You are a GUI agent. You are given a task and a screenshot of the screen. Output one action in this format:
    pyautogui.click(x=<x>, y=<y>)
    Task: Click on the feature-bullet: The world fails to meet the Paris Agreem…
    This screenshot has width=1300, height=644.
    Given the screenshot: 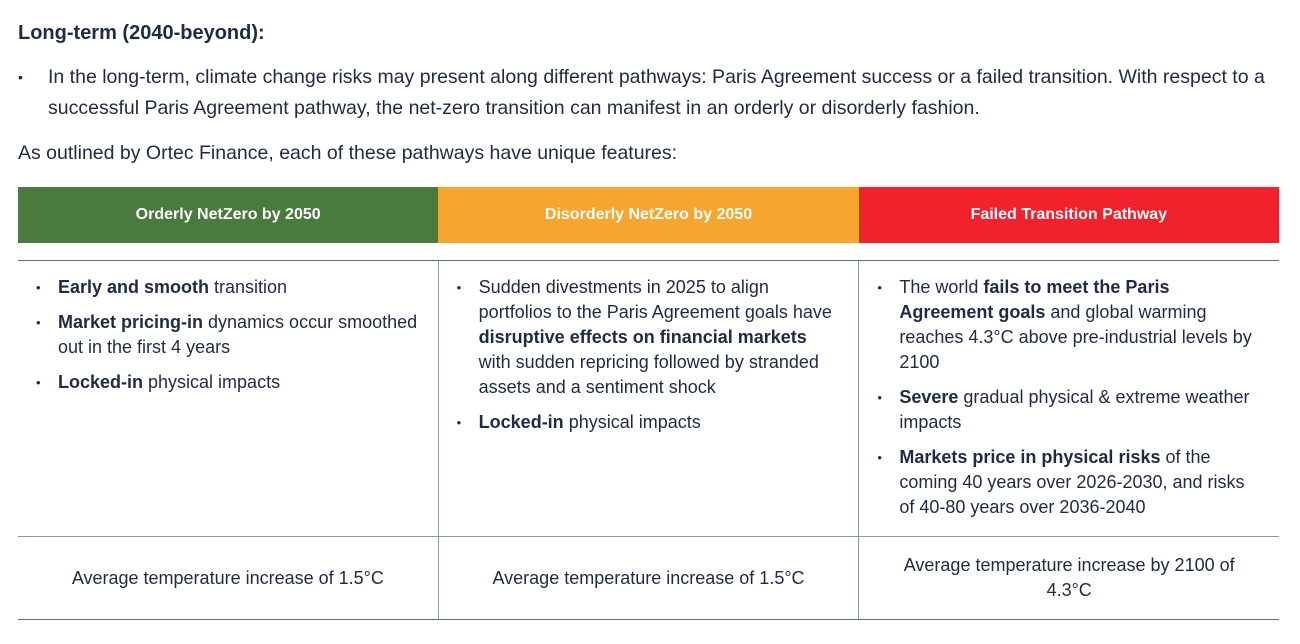 What is the action you would take?
    pyautogui.click(x=1067, y=325)
    